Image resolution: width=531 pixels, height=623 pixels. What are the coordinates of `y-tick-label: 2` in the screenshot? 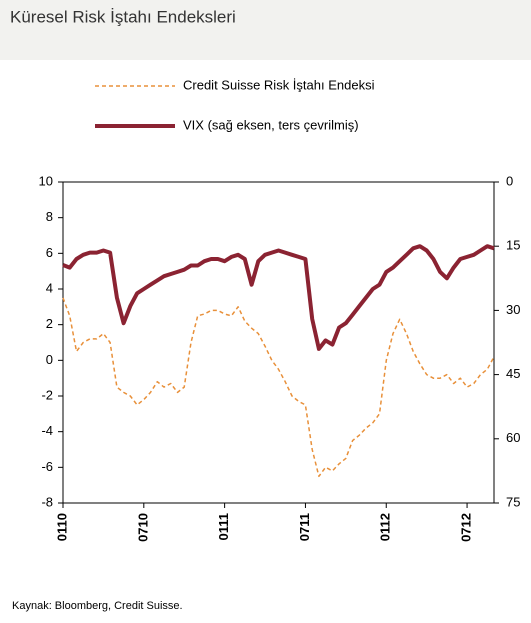 It's located at (49, 323).